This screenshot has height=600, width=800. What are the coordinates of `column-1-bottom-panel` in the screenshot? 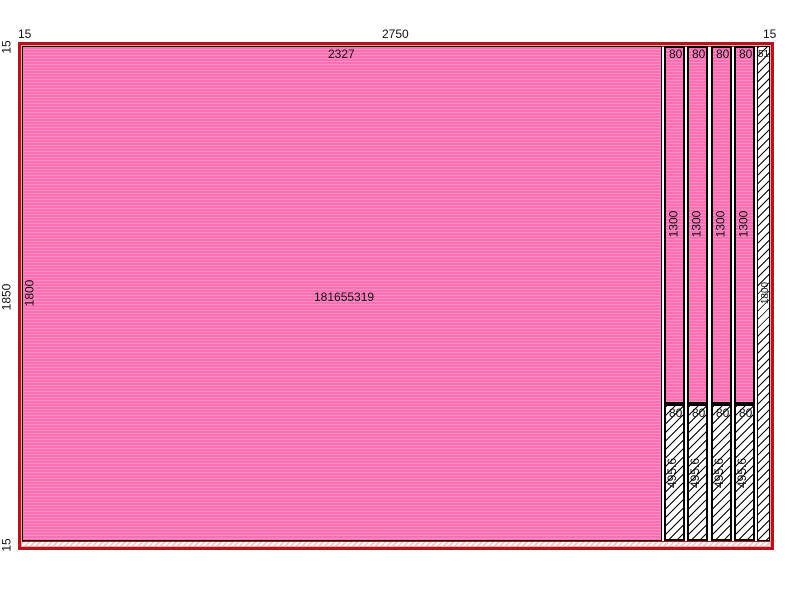 It's located at (674, 472).